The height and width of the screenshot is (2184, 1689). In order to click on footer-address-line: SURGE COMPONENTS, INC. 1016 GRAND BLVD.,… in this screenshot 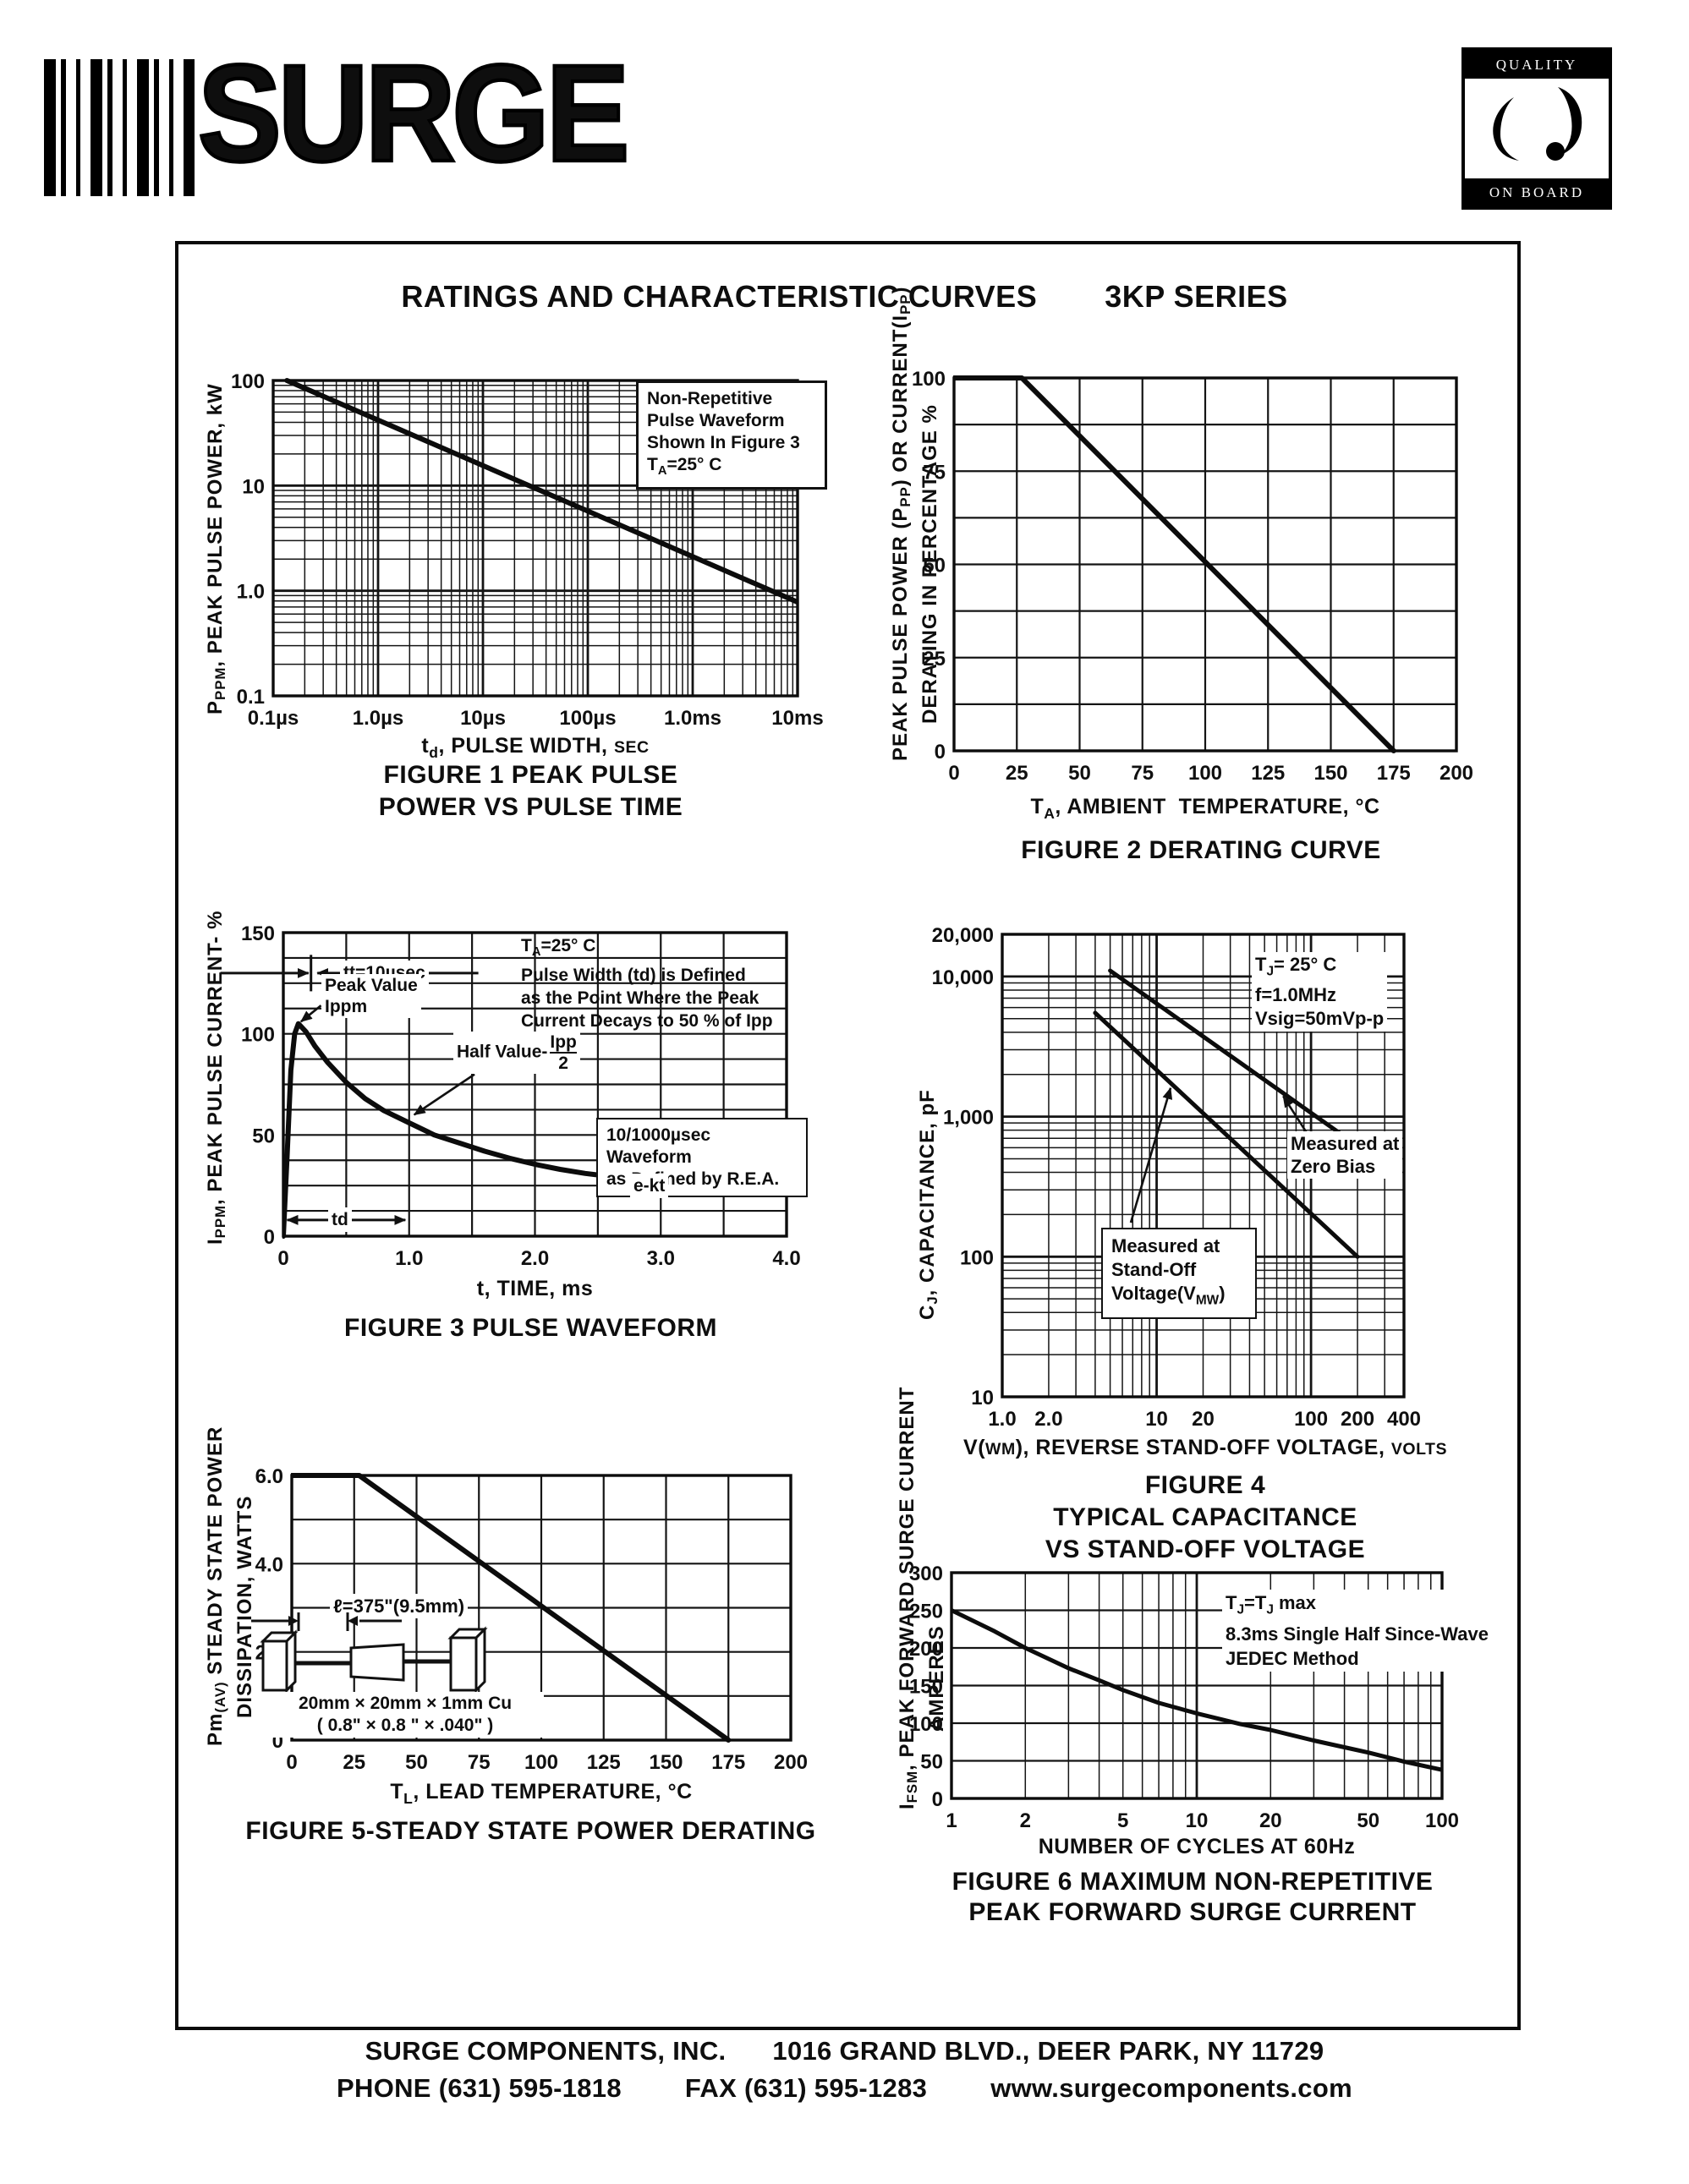, I will do `click(844, 2051)`.